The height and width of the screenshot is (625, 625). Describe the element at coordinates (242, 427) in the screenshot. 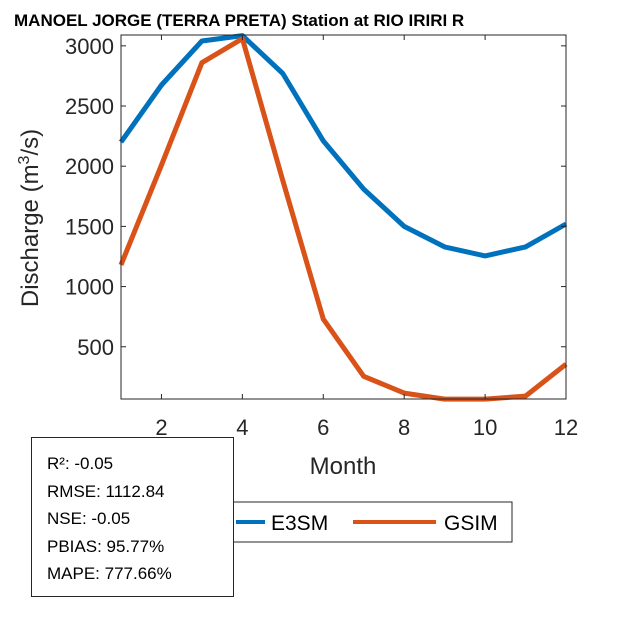

I see `x-tick-label: 4` at that location.